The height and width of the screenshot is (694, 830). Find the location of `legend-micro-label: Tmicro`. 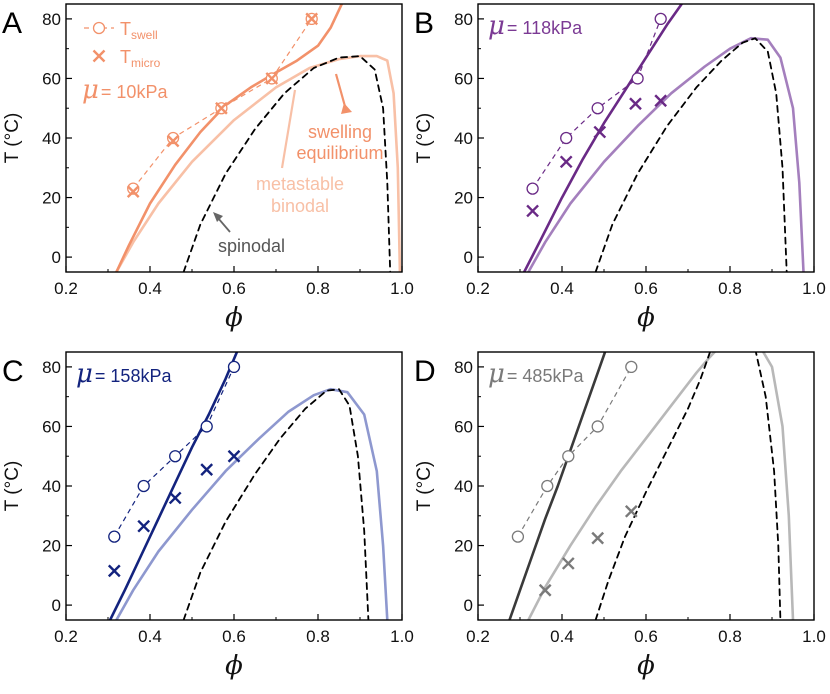

legend-micro-label: Tmicro is located at coordinates (140, 58).